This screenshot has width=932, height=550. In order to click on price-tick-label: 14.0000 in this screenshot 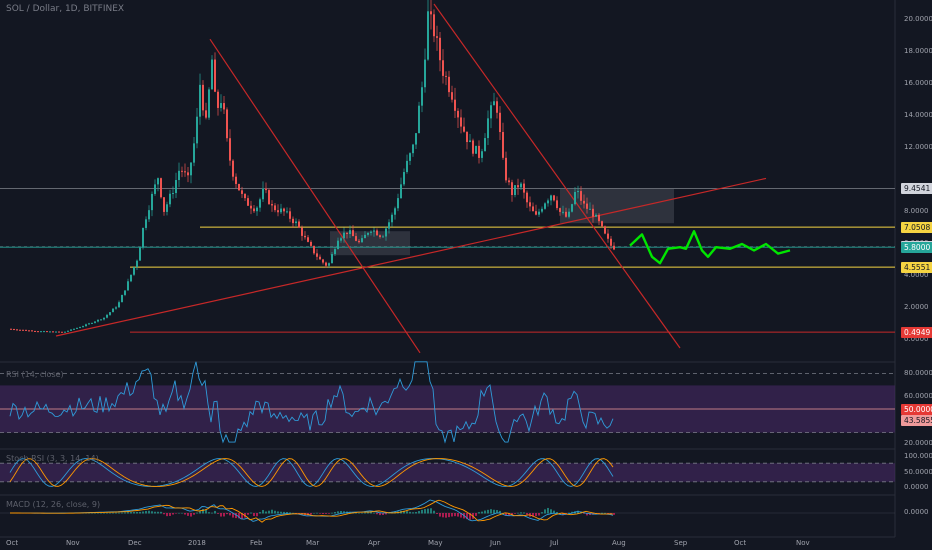, I will do `click(918, 115)`.